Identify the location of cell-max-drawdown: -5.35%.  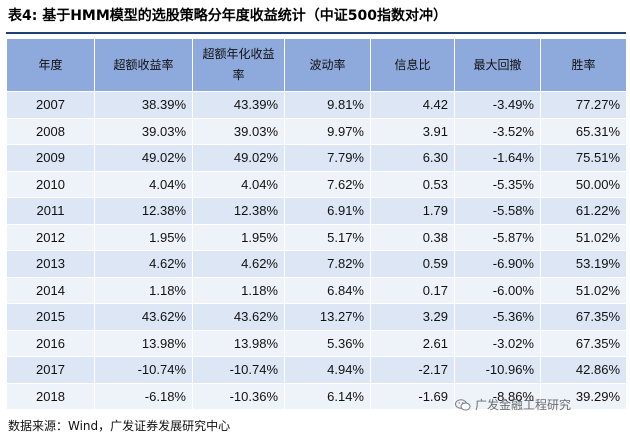
(497, 184).